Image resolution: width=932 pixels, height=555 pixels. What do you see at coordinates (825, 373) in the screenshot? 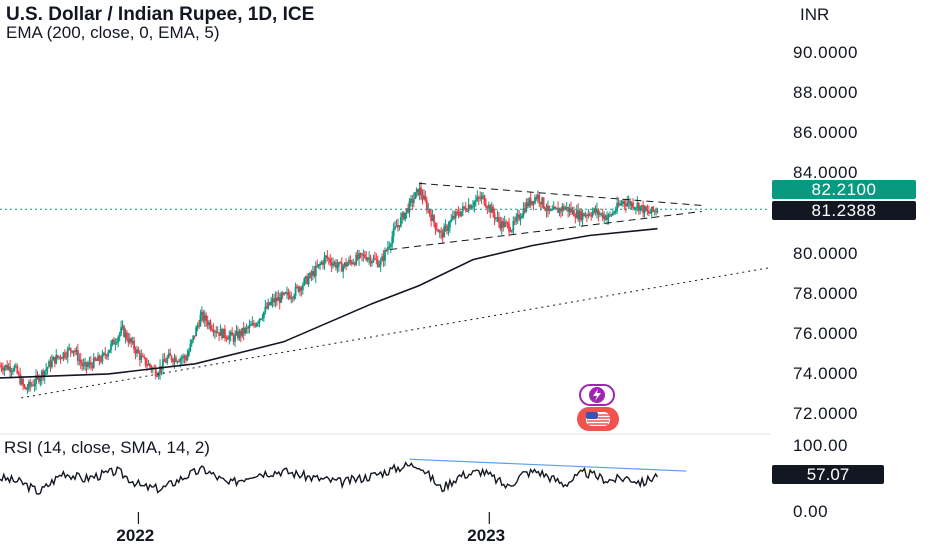
I see `price-tick-label: 74.0000` at bounding box center [825, 373].